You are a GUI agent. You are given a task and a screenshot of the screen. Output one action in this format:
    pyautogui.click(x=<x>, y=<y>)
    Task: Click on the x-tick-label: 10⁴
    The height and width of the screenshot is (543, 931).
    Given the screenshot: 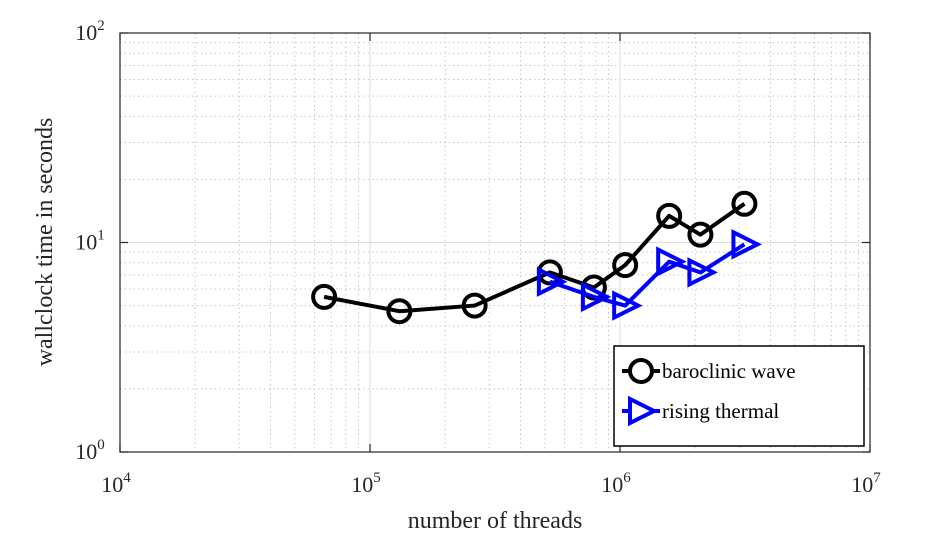 What is the action you would take?
    pyautogui.click(x=116, y=483)
    